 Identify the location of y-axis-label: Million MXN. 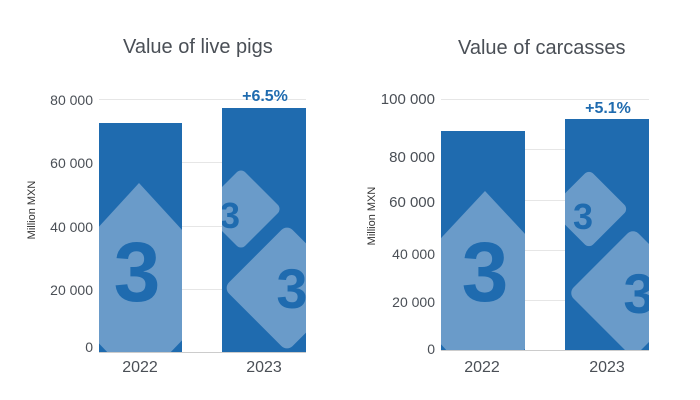
(372, 216).